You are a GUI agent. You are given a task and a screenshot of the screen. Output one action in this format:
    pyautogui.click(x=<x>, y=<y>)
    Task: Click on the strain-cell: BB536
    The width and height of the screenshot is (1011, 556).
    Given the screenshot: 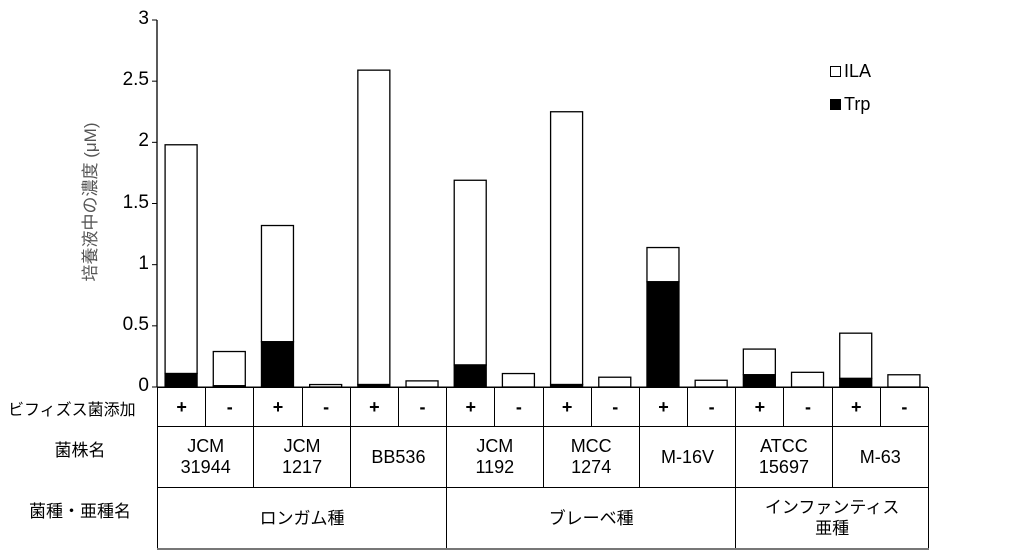 What is the action you would take?
    pyautogui.click(x=398, y=457)
    